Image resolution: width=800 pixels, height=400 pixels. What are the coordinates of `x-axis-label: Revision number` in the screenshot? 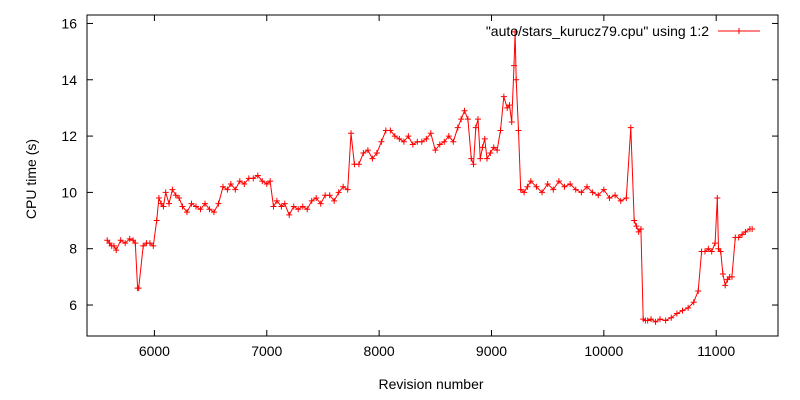 It's located at (430, 384).